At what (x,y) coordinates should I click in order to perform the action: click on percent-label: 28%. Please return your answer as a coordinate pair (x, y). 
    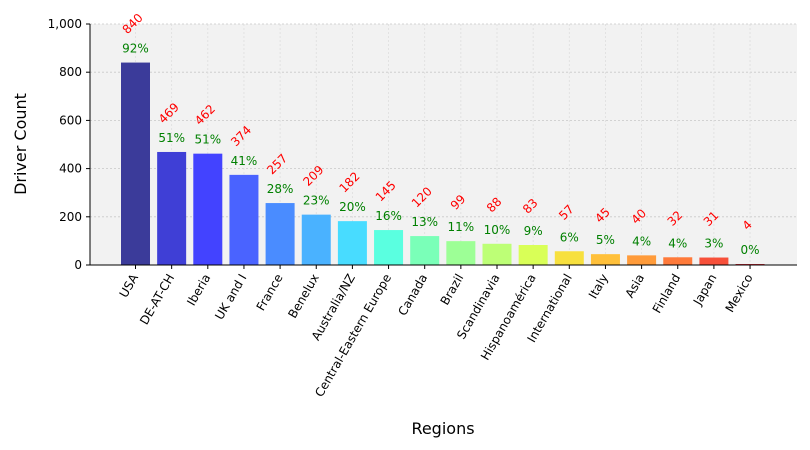
    Looking at the image, I should click on (280, 189).